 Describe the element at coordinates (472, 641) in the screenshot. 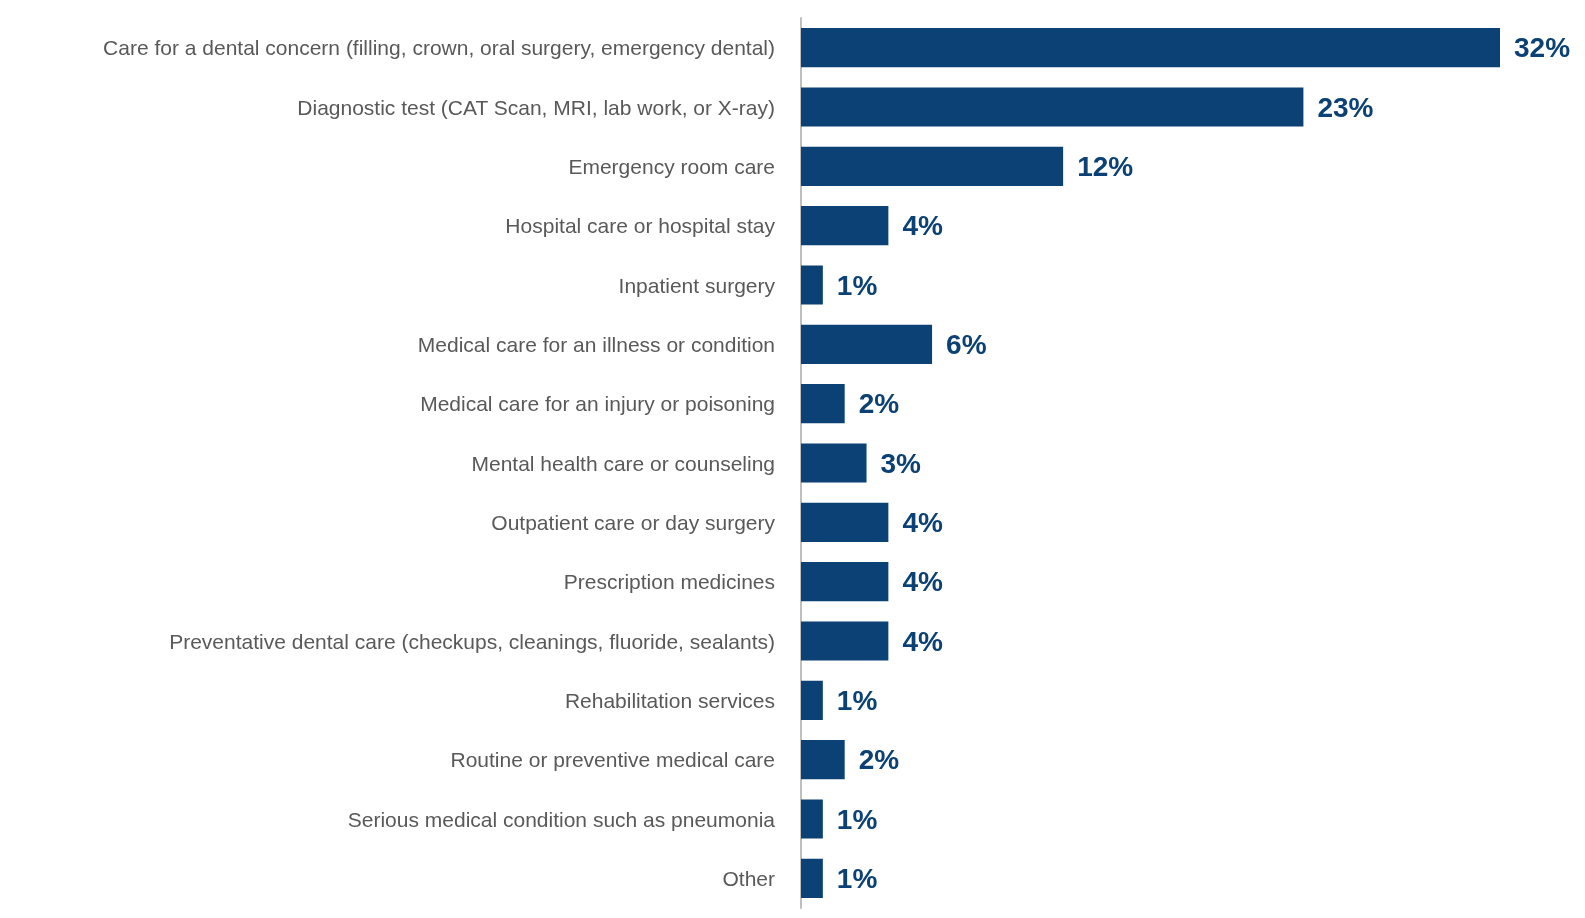

I see `y-tick-label: Preventative dental care (checkups, cleanings, fluoride, sealants)` at that location.